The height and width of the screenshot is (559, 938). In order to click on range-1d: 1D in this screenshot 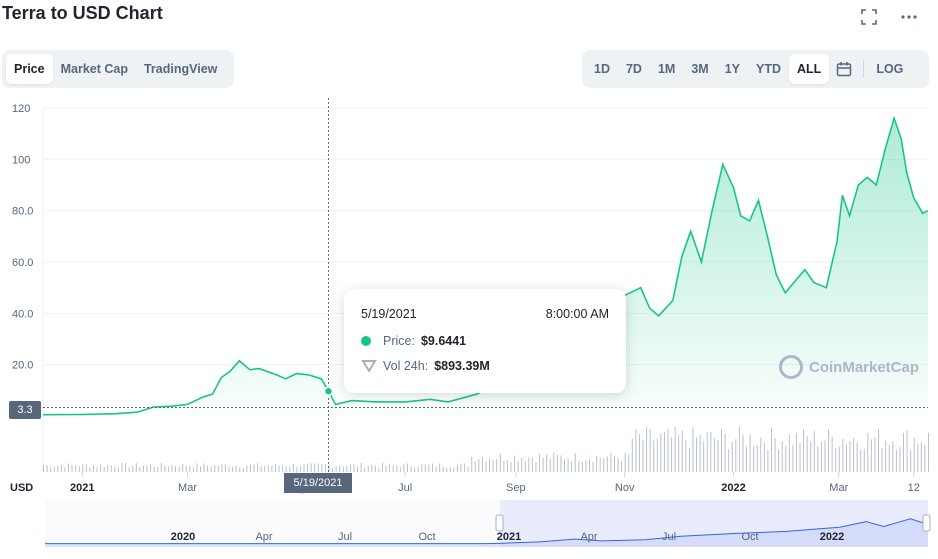, I will do `click(602, 69)`.